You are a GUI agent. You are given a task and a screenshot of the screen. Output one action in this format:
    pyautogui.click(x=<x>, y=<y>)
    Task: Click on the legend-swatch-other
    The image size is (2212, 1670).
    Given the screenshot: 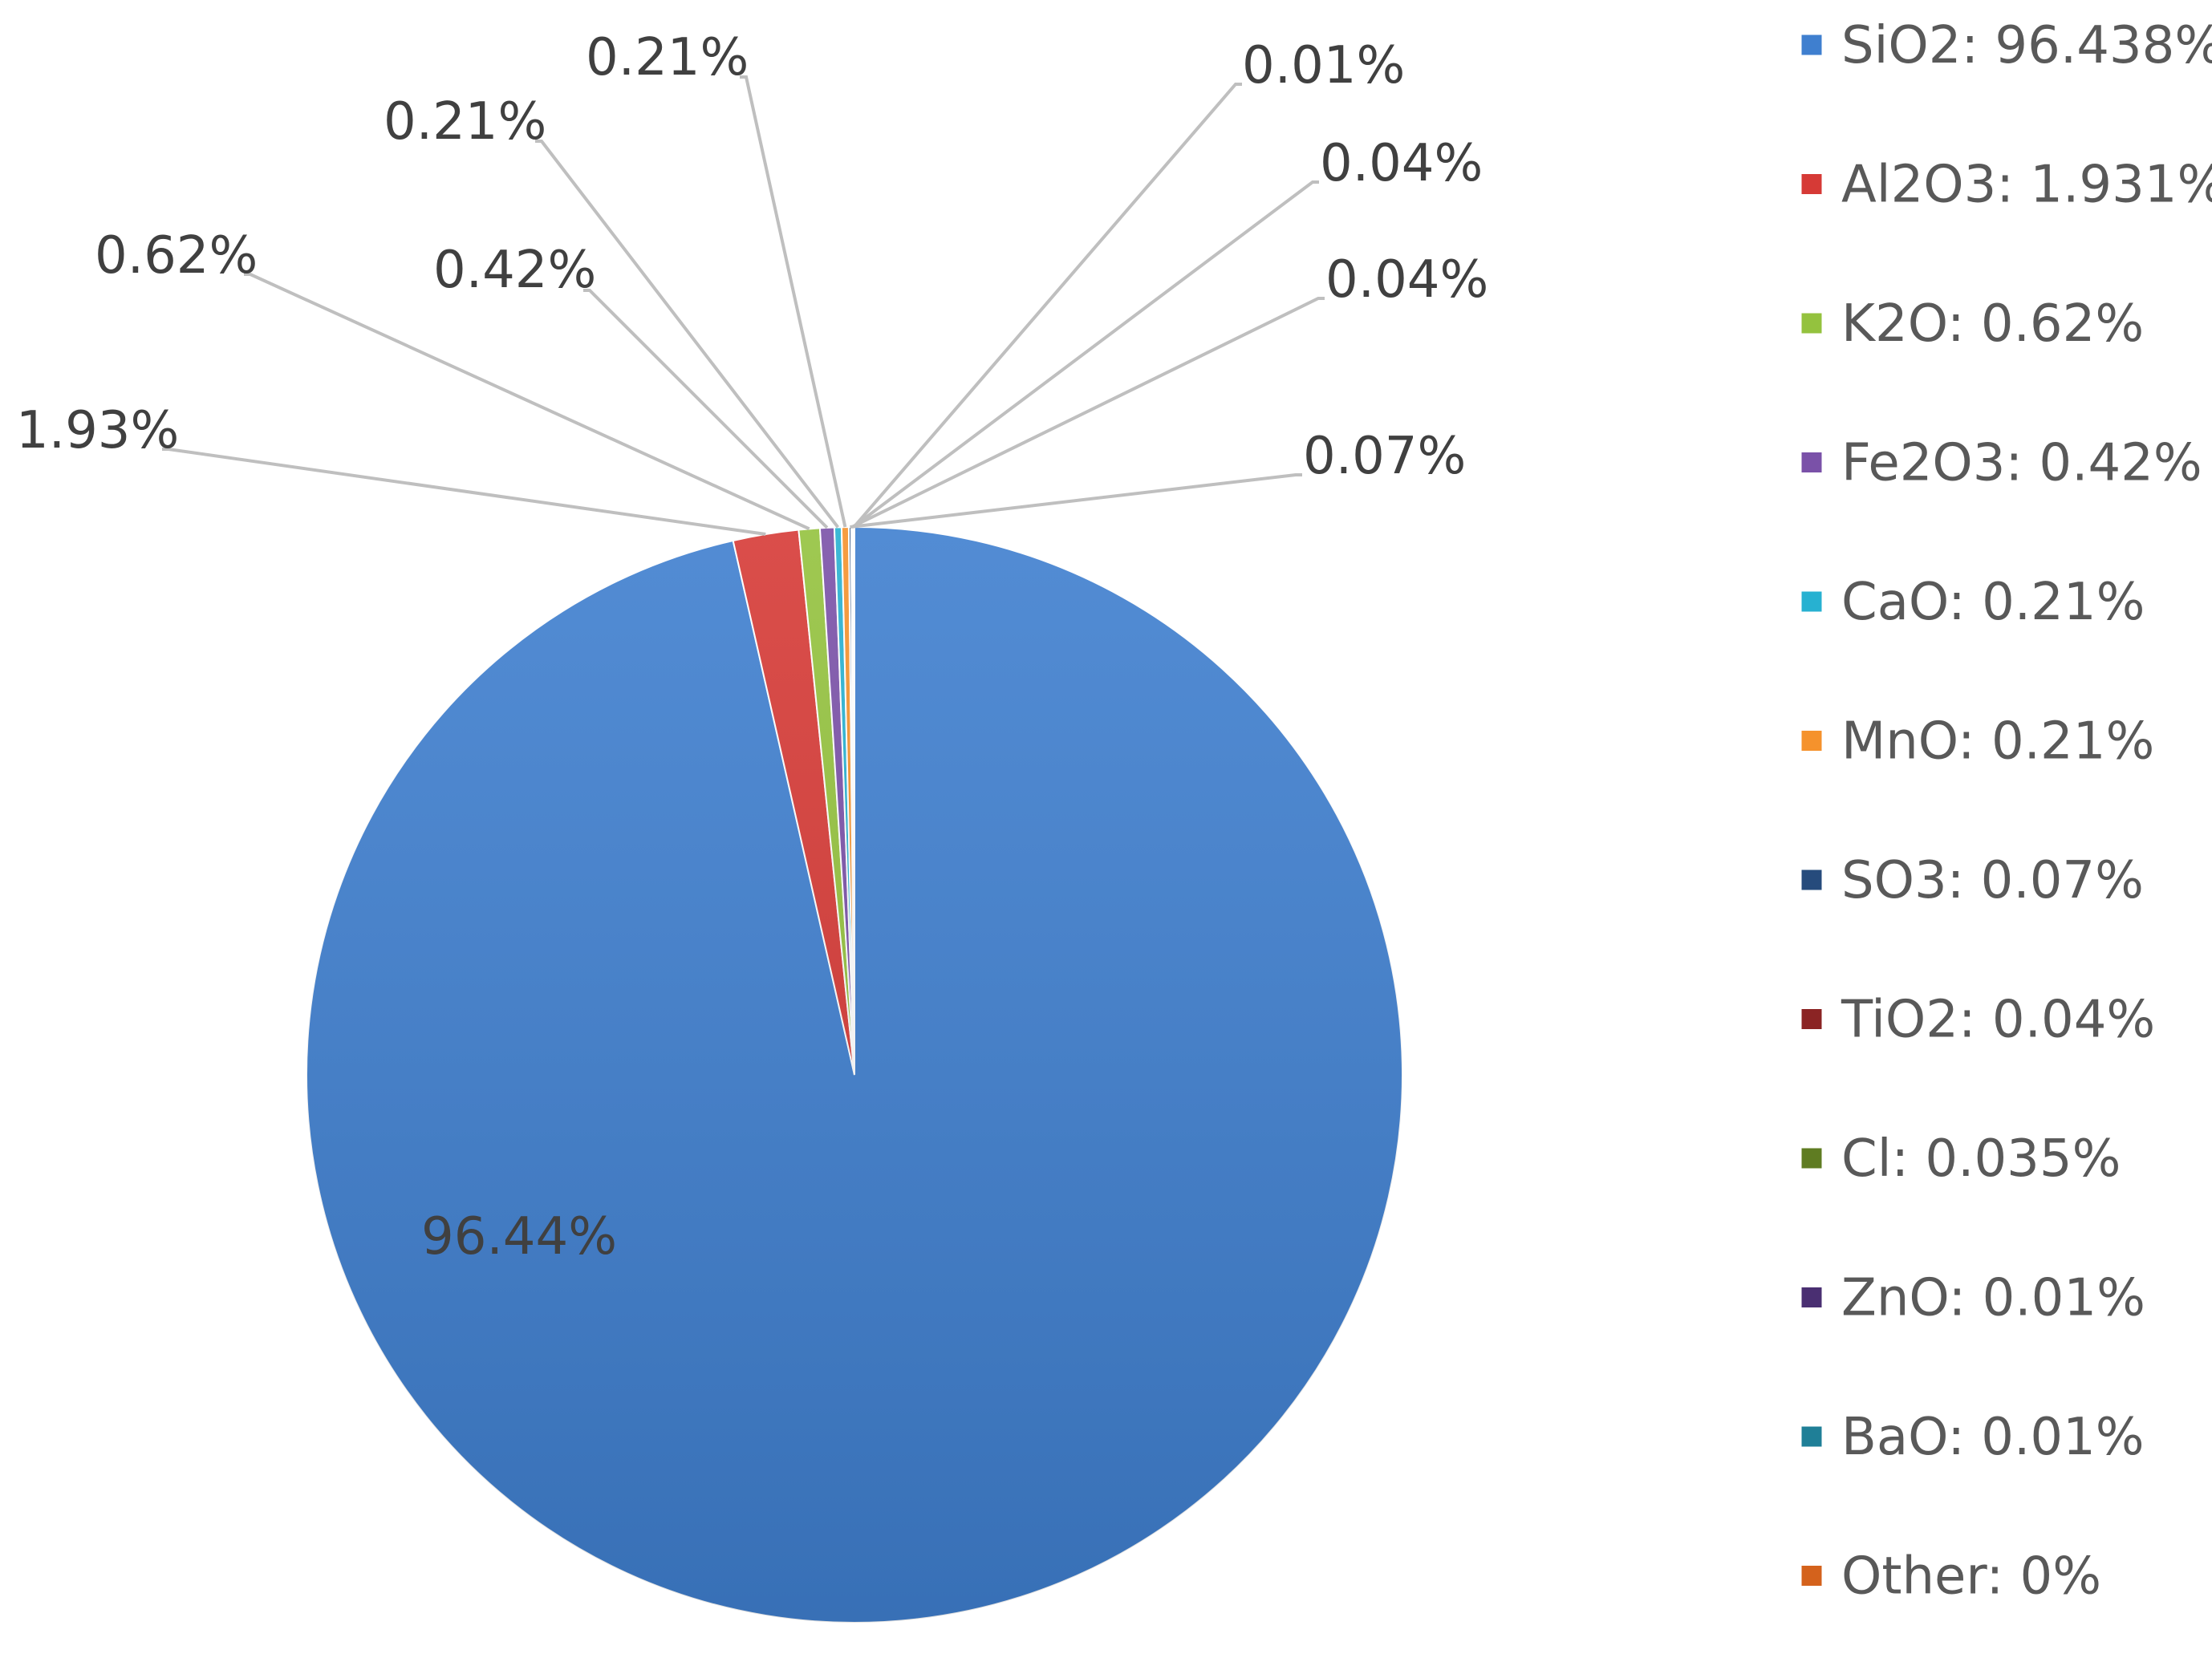 What is the action you would take?
    pyautogui.click(x=1811, y=1576)
    